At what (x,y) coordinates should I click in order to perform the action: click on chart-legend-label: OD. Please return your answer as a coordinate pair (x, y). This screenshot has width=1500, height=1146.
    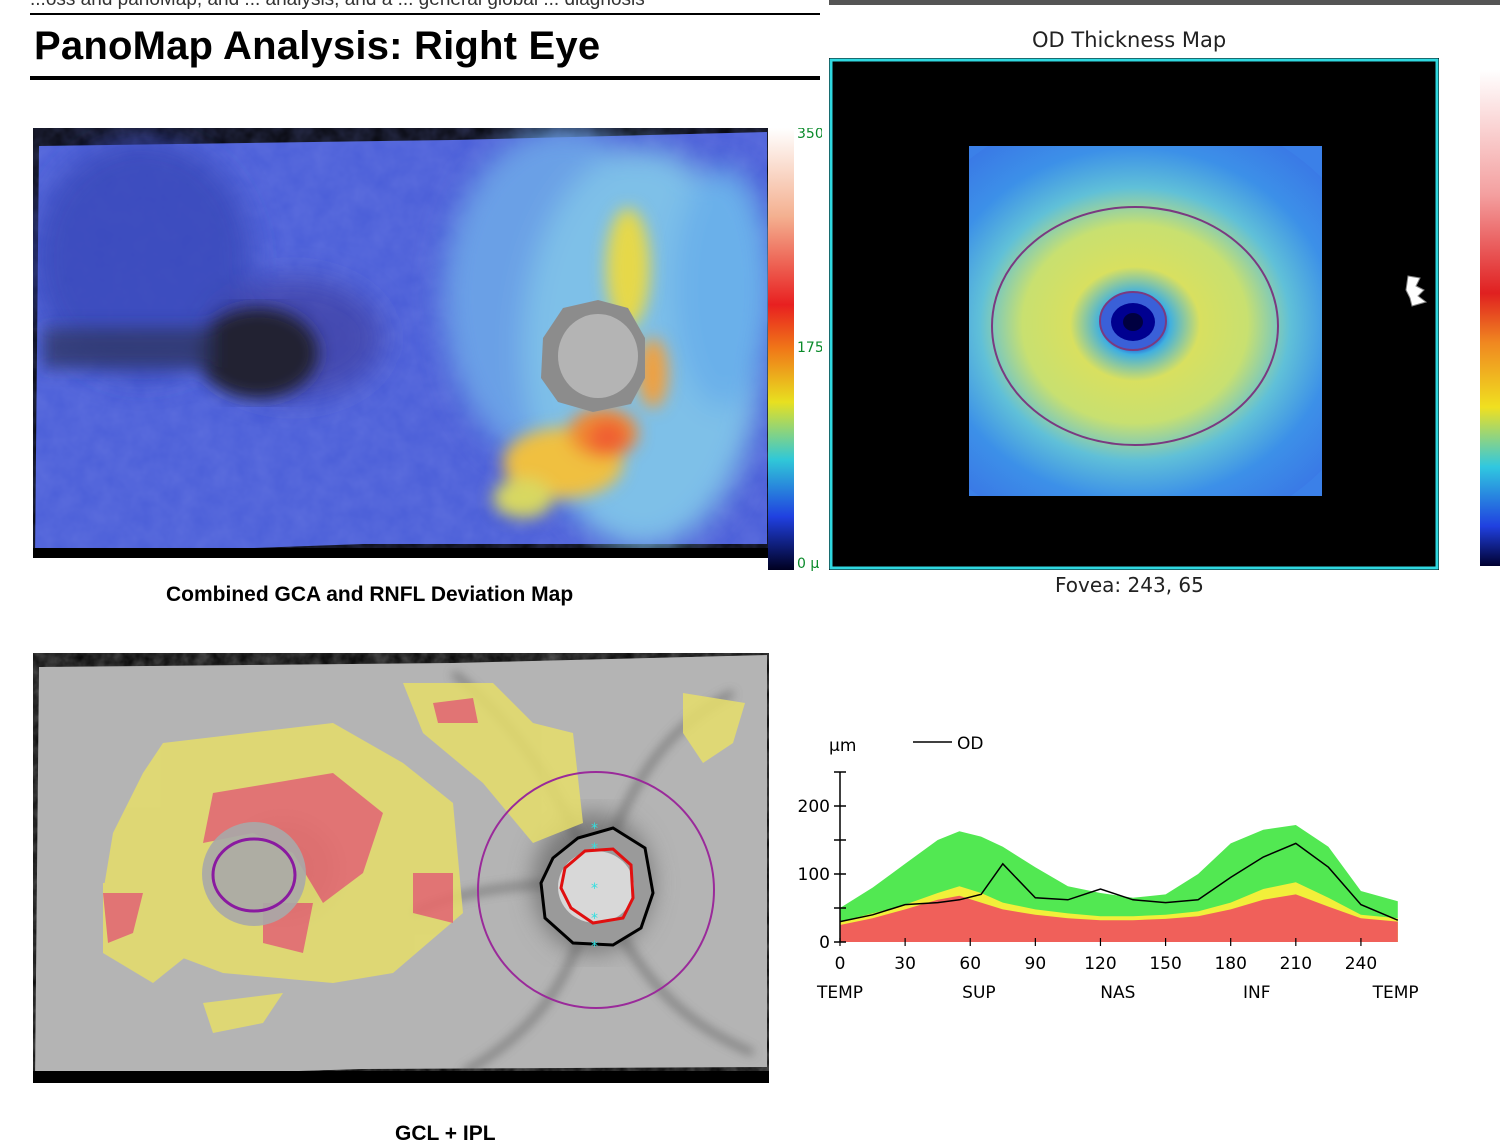
    Looking at the image, I should click on (970, 744).